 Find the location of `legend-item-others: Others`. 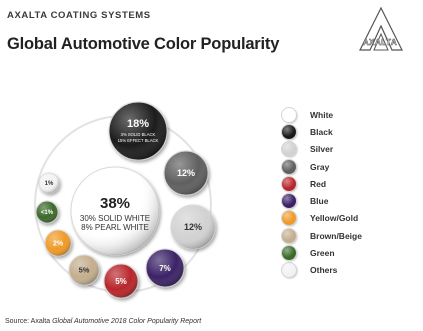

legend-item-others: Others is located at coordinates (352, 270).